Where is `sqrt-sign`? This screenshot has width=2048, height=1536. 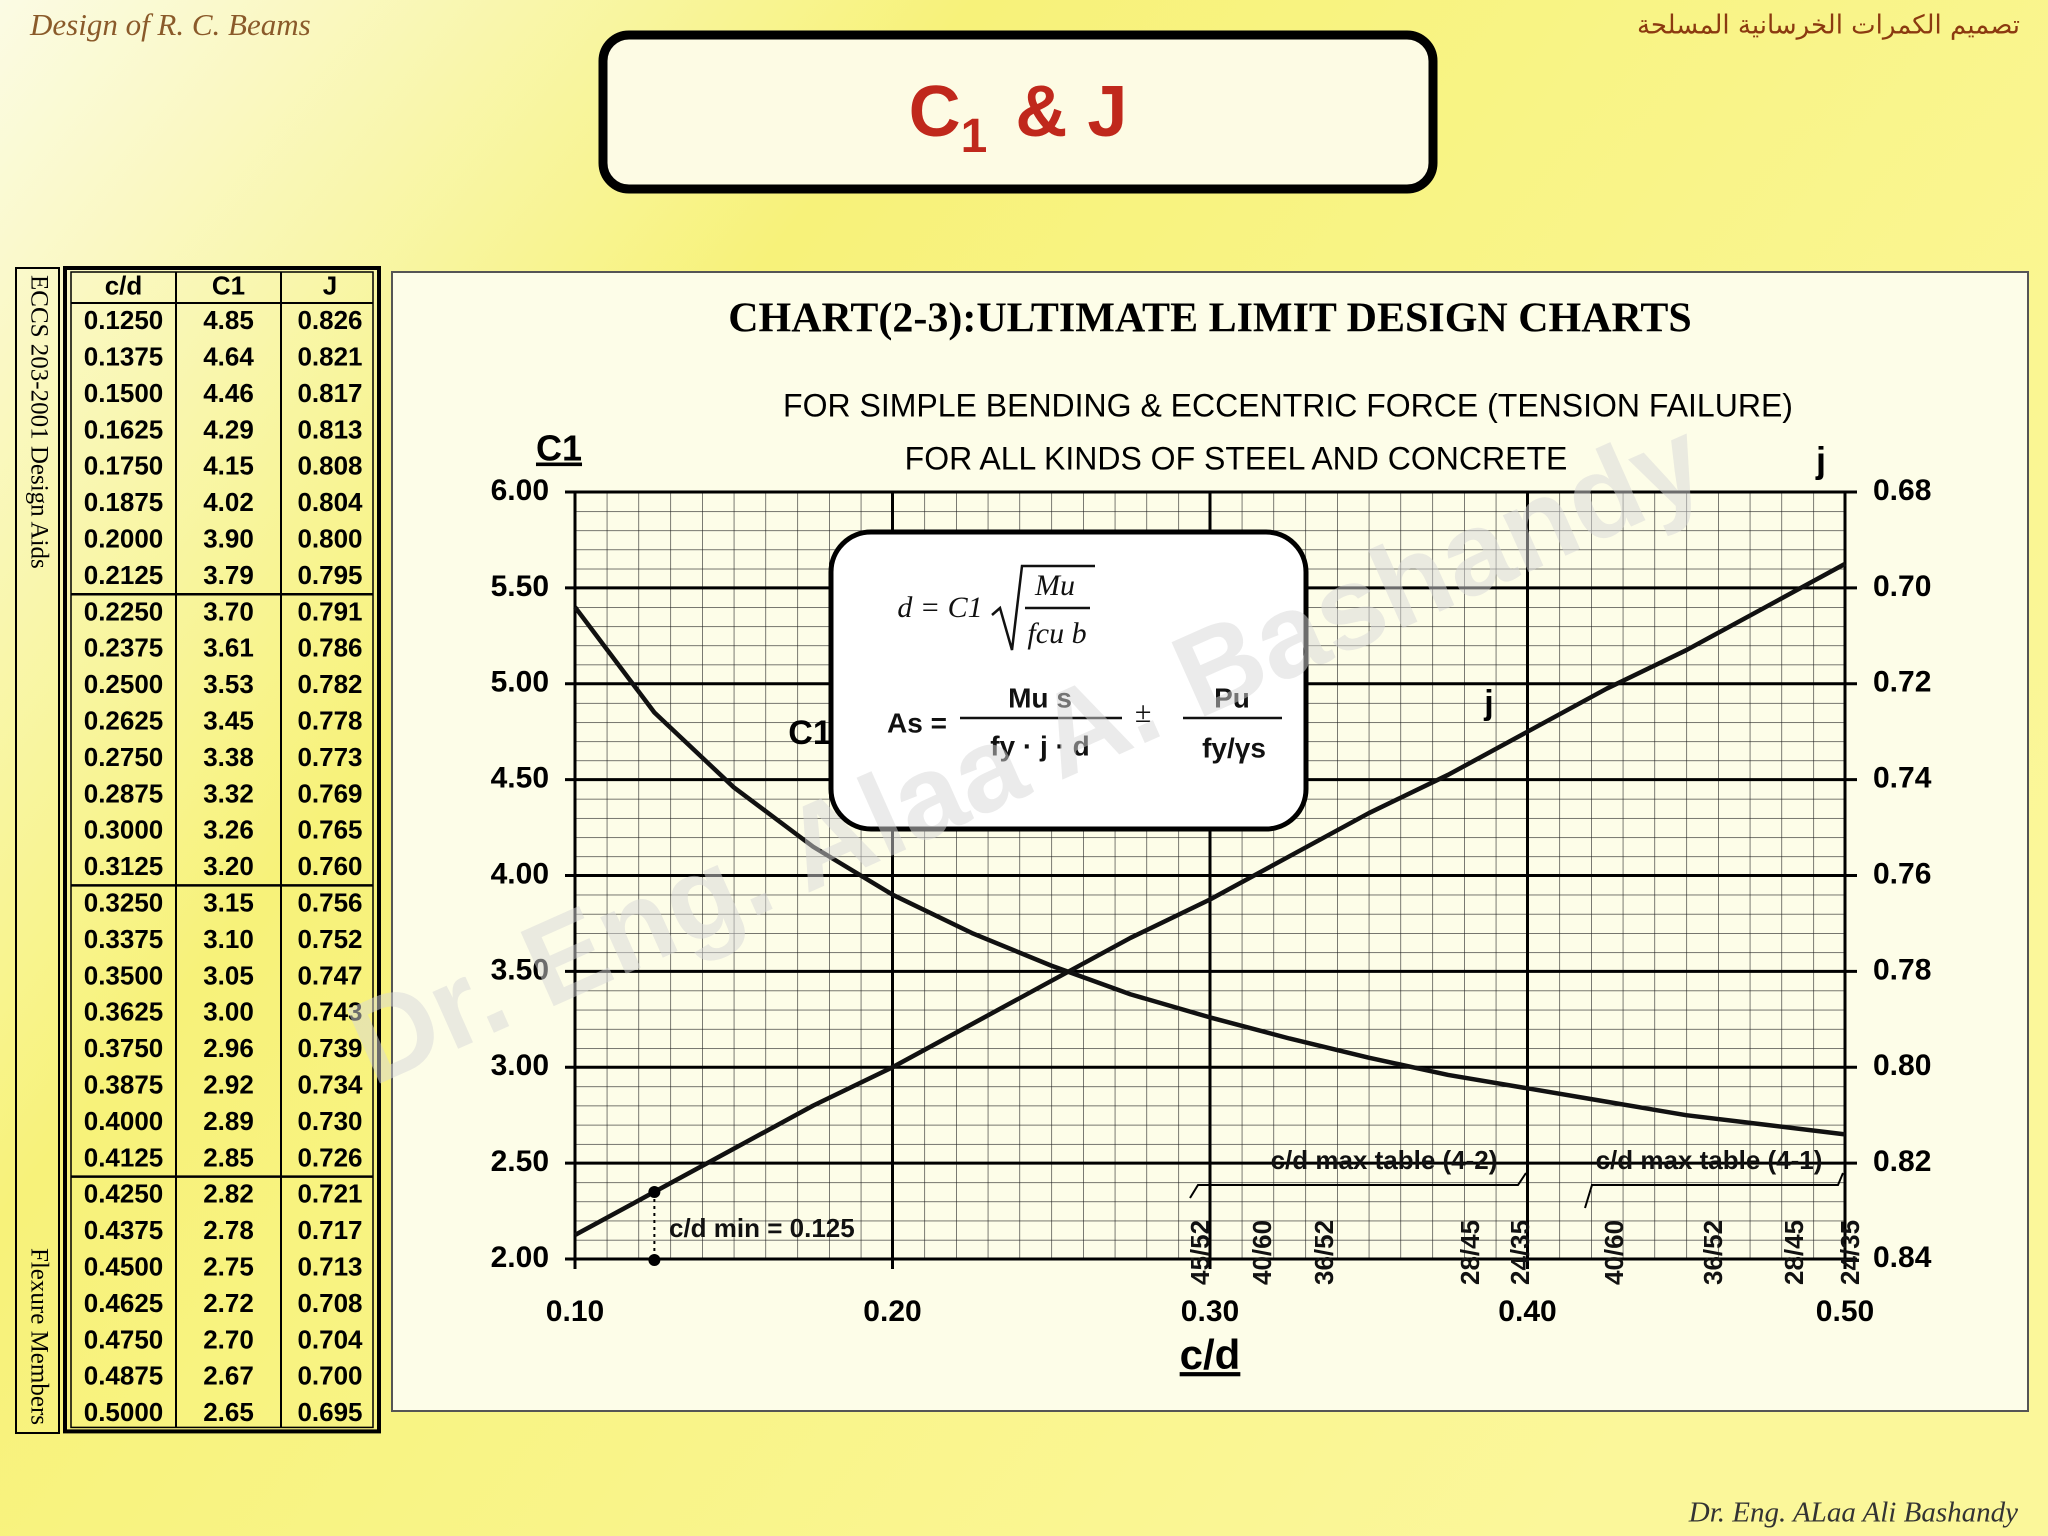 sqrt-sign is located at coordinates (1043, 607).